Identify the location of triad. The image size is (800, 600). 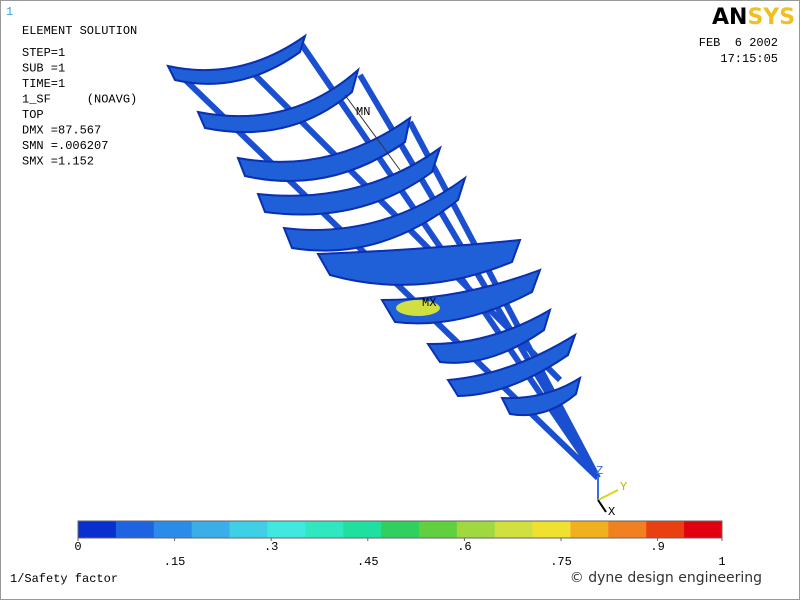
(608, 494).